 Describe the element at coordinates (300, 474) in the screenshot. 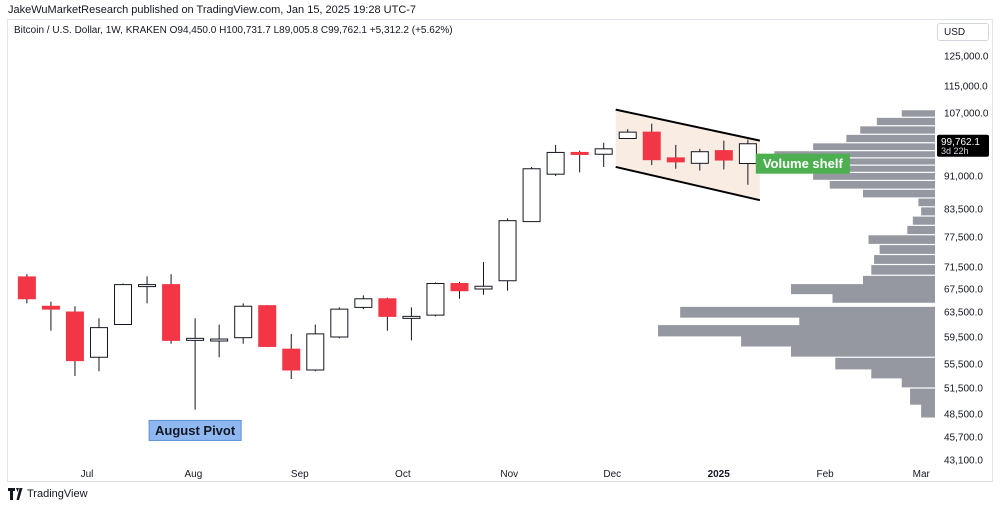

I see `time-tick-label: Sep` at that location.